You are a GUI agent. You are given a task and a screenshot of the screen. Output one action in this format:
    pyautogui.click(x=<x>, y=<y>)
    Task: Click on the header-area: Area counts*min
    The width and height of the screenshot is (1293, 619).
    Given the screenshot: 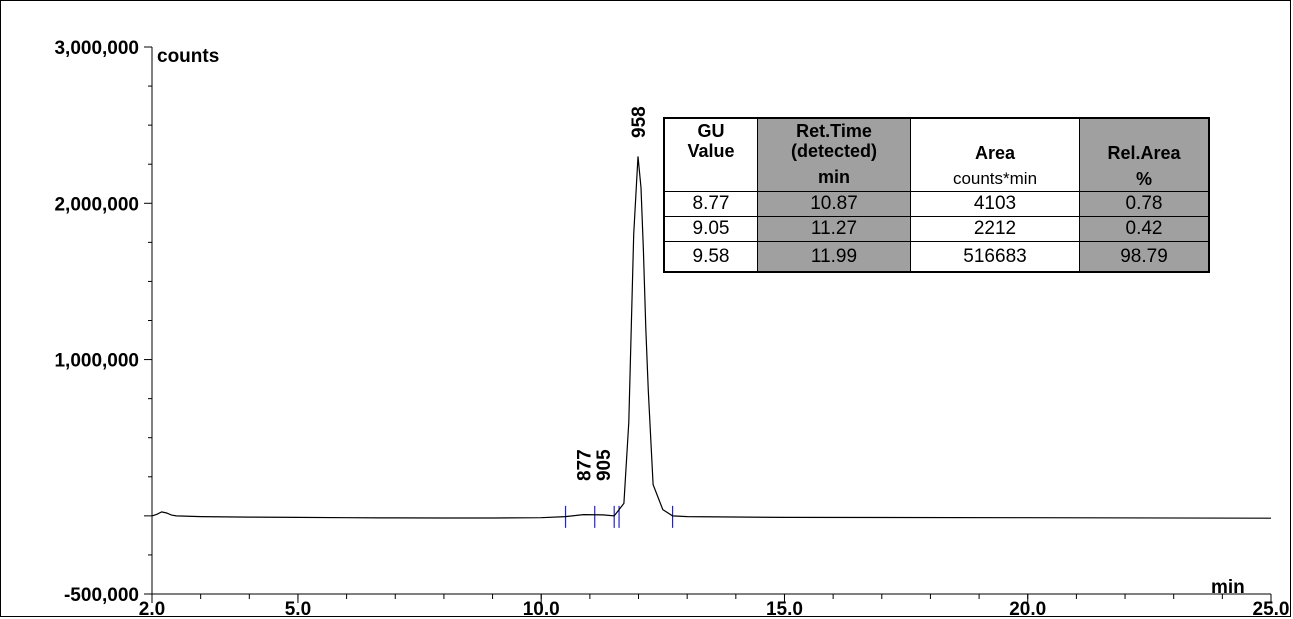 What is the action you would take?
    pyautogui.click(x=995, y=154)
    